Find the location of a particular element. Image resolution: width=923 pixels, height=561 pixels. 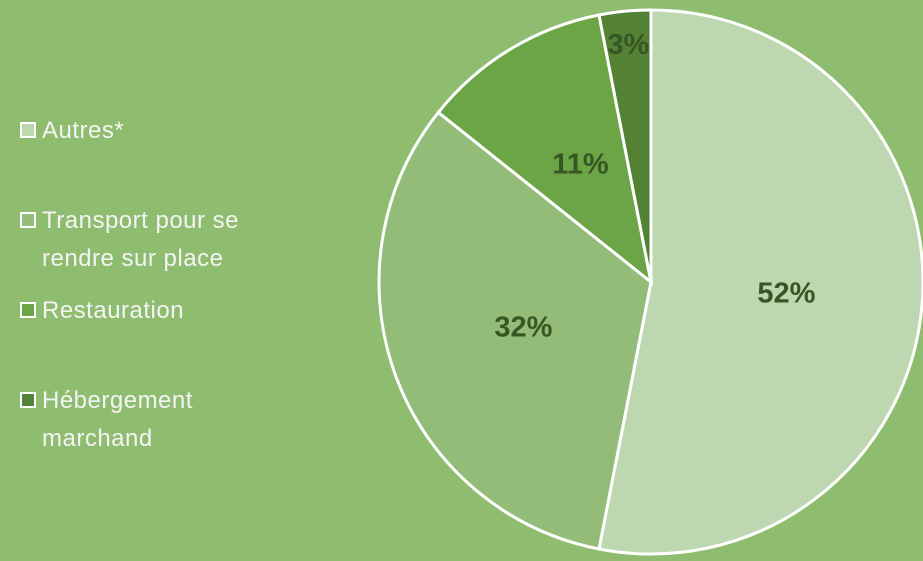

legend-label: Restauration is located at coordinates (113, 310).